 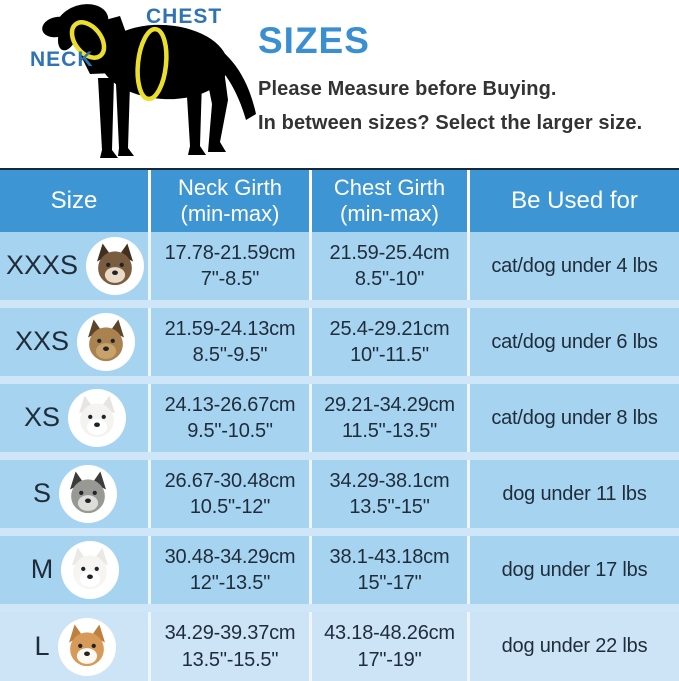 I want to click on used-for-text: cat/dog under 6 lbs, so click(x=574, y=341).